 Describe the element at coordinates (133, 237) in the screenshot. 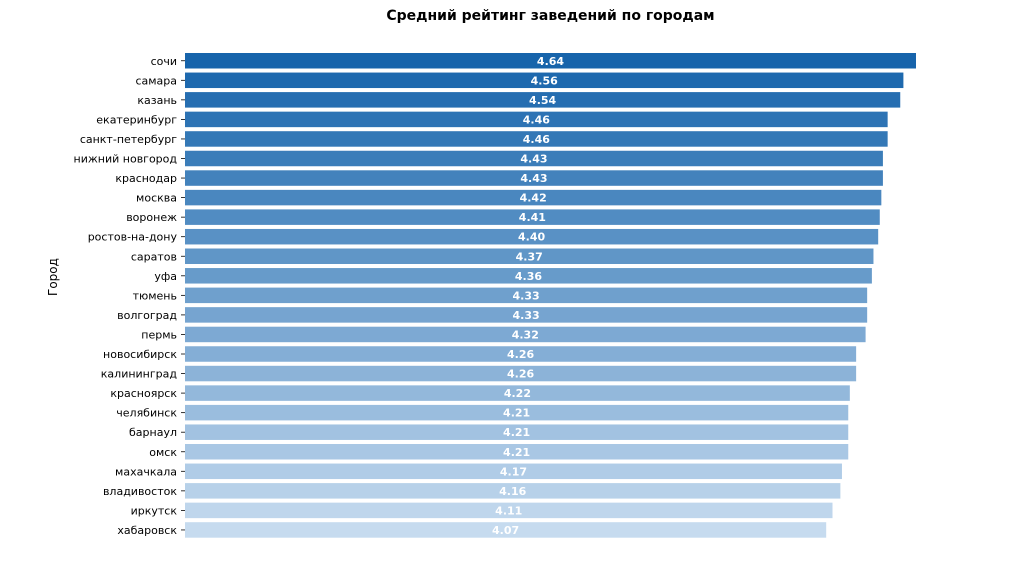

I see `y-tick-label: ростов-на-дону` at that location.